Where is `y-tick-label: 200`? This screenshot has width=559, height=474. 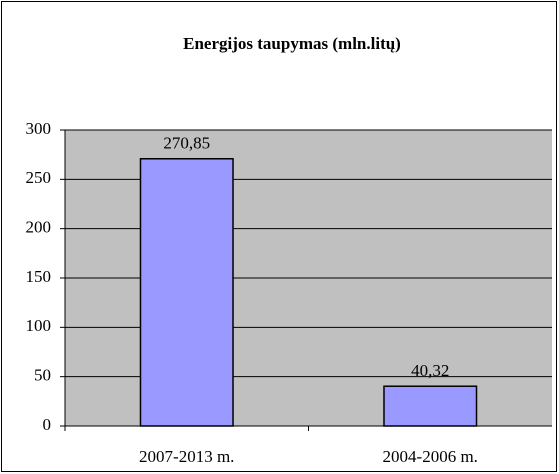 y-tick-label: 200 is located at coordinates (39, 227).